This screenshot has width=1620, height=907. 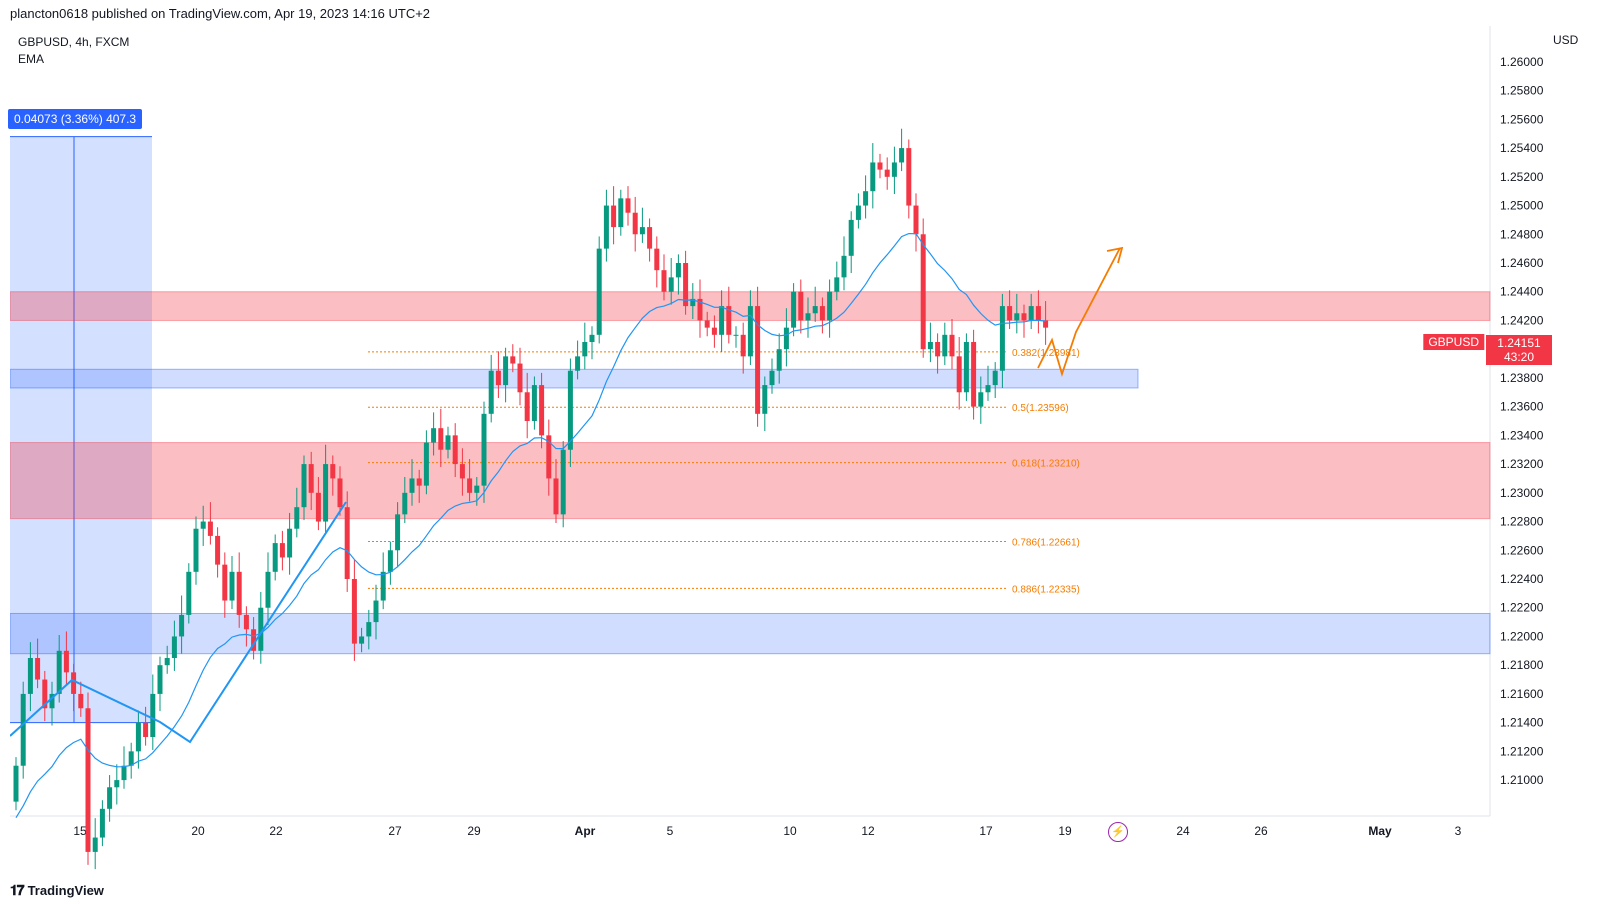 I want to click on price-tick-label: 1.22000, so click(x=1522, y=636).